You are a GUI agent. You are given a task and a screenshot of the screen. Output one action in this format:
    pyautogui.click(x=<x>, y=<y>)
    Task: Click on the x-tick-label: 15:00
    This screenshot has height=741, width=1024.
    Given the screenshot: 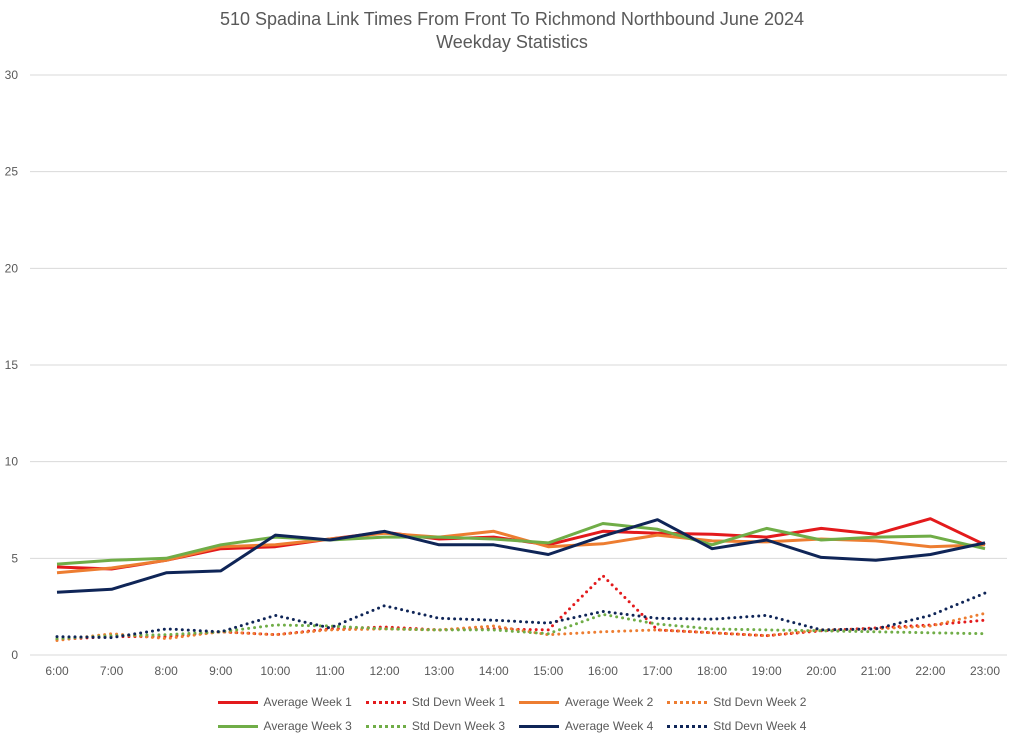 What is the action you would take?
    pyautogui.click(x=548, y=671)
    